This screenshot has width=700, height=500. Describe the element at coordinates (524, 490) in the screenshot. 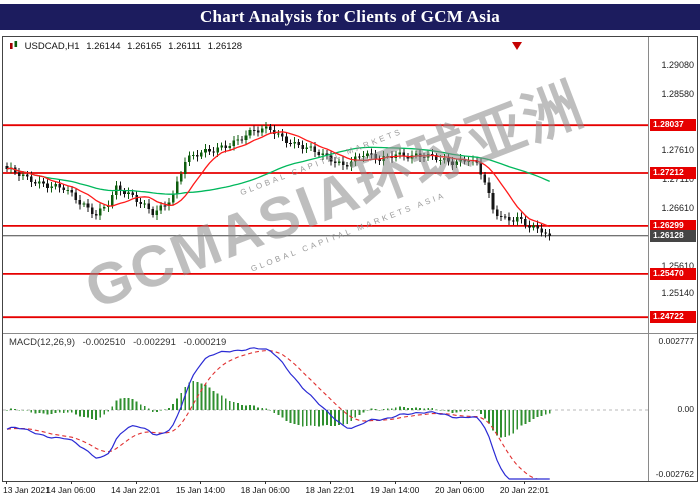

I see `time-label: 20 Jan 22:01` at that location.